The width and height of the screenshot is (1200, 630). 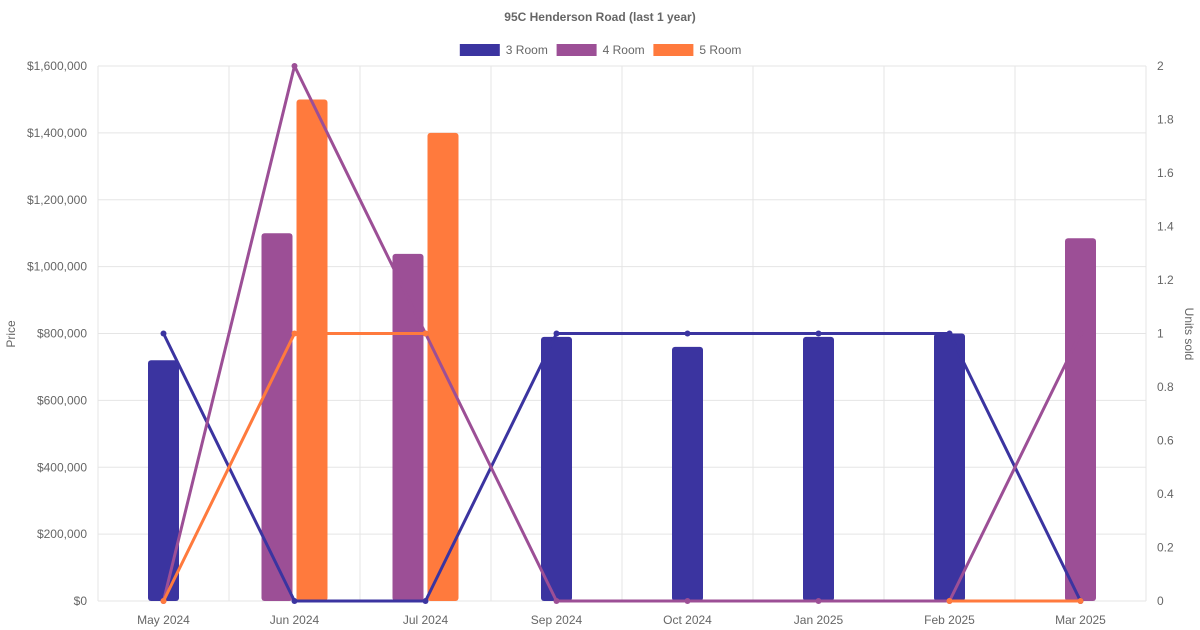 What do you see at coordinates (1160, 601) in the screenshot?
I see `y2-tick-label: 0` at bounding box center [1160, 601].